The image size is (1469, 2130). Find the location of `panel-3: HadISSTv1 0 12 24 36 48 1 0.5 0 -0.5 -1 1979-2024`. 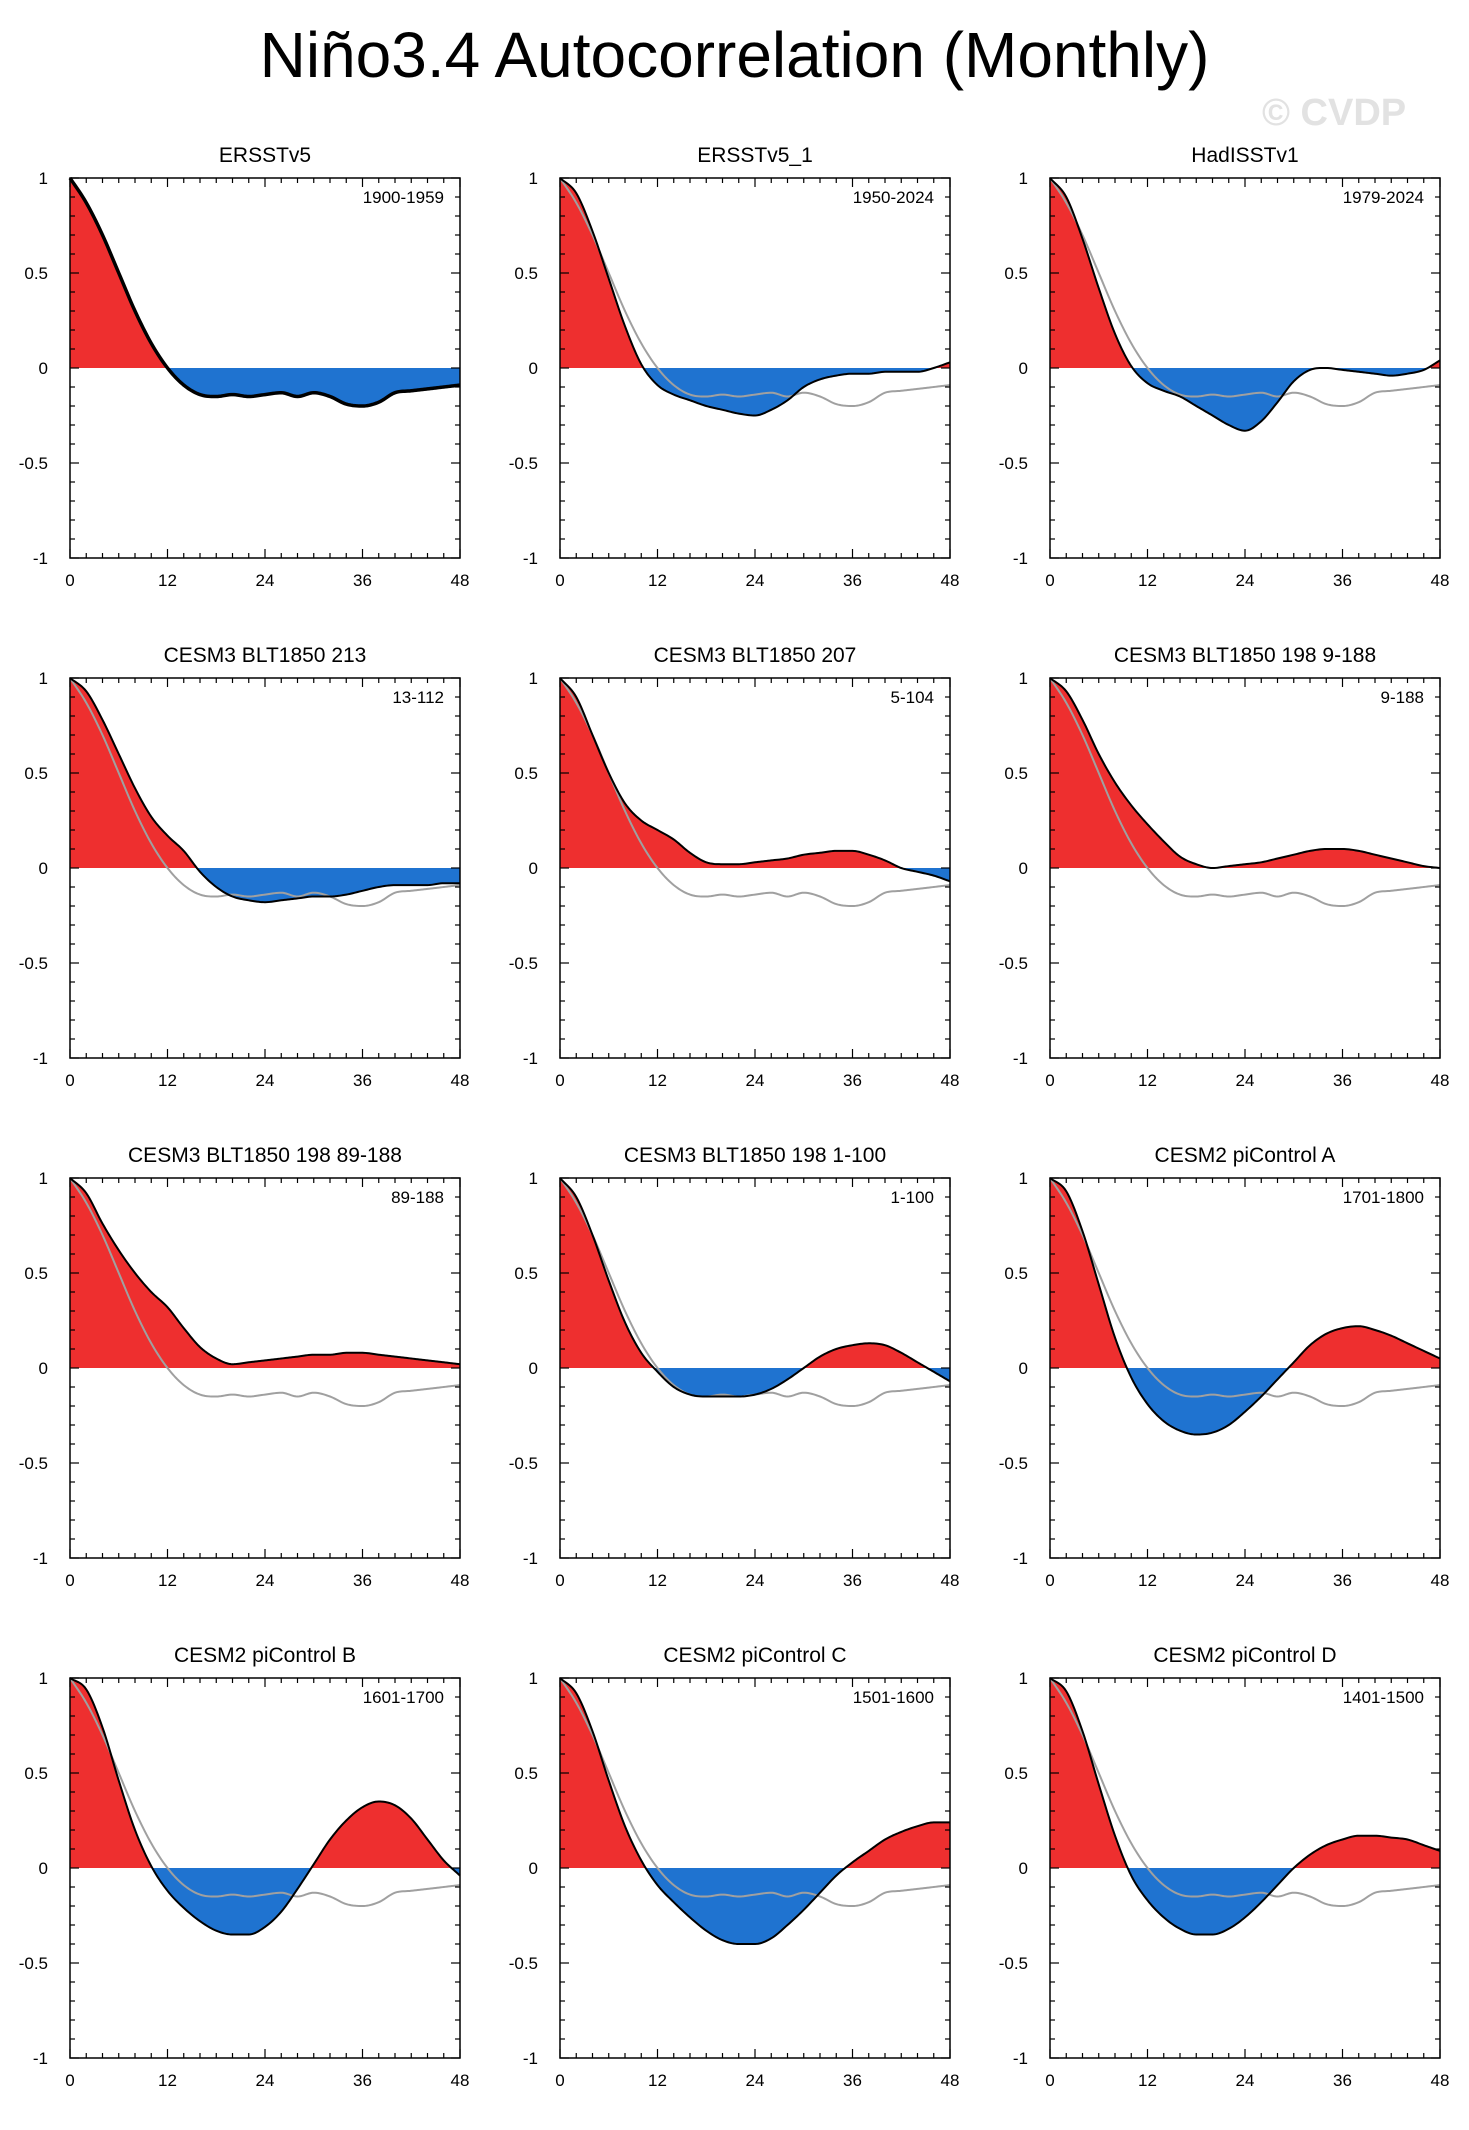

panel-3: HadISSTv1 0 12 24 36 48 1 0.5 0 -0.5 -1 1979-2024 is located at coordinates (1224, 367).